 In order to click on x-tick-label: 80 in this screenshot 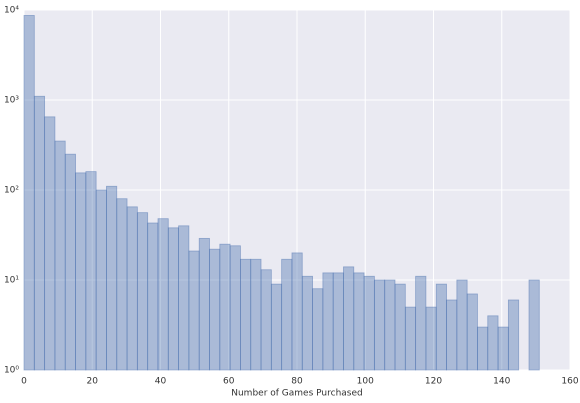, I will do `click(297, 382)`.